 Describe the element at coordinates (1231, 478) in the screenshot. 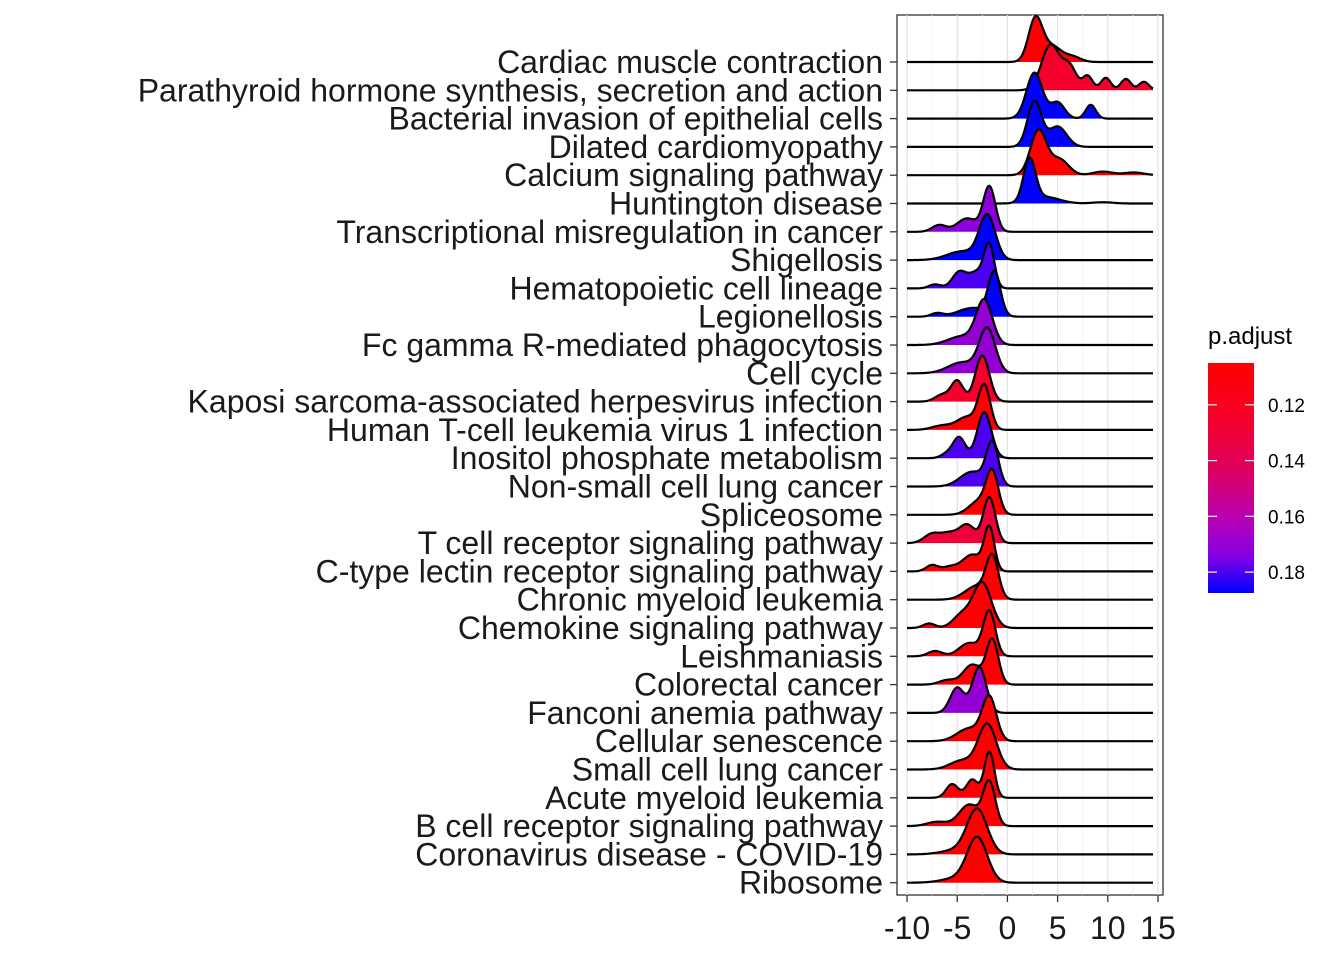

I see `legend-colorbar` at that location.